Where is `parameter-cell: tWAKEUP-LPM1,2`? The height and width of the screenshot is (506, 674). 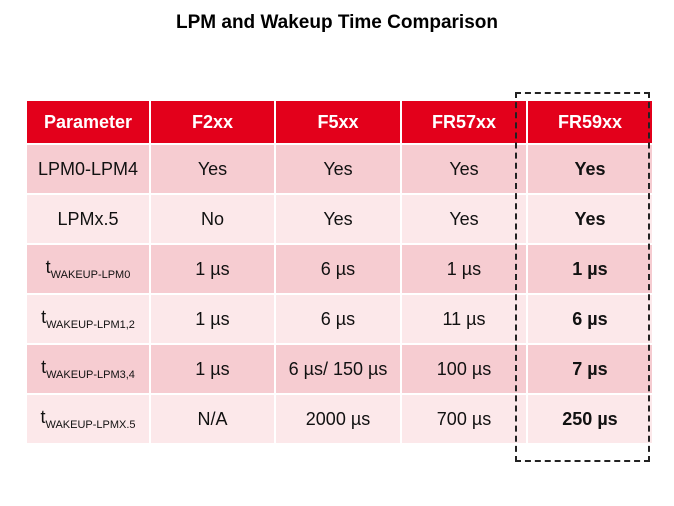
parameter-cell: tWAKEUP-LPM1,2 is located at coordinates (88, 319).